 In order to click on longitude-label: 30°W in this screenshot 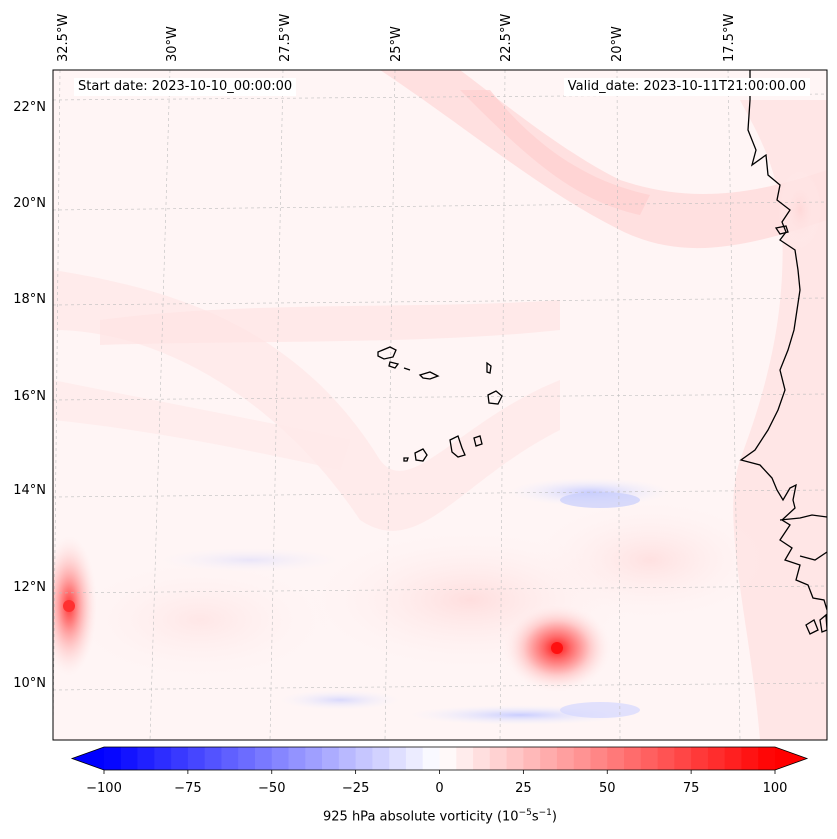, I will do `click(172, 44)`.